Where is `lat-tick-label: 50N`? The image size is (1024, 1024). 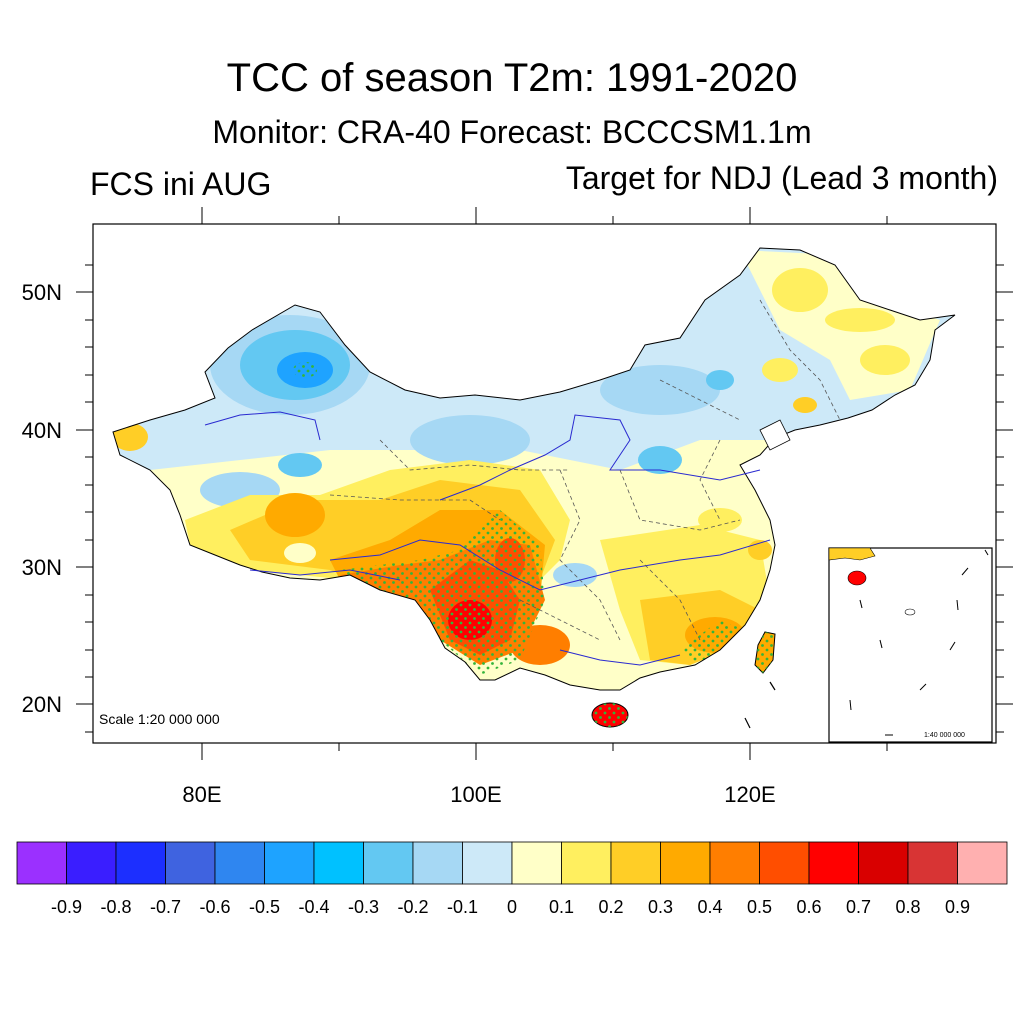
lat-tick-label: 50N is located at coordinates (41, 292).